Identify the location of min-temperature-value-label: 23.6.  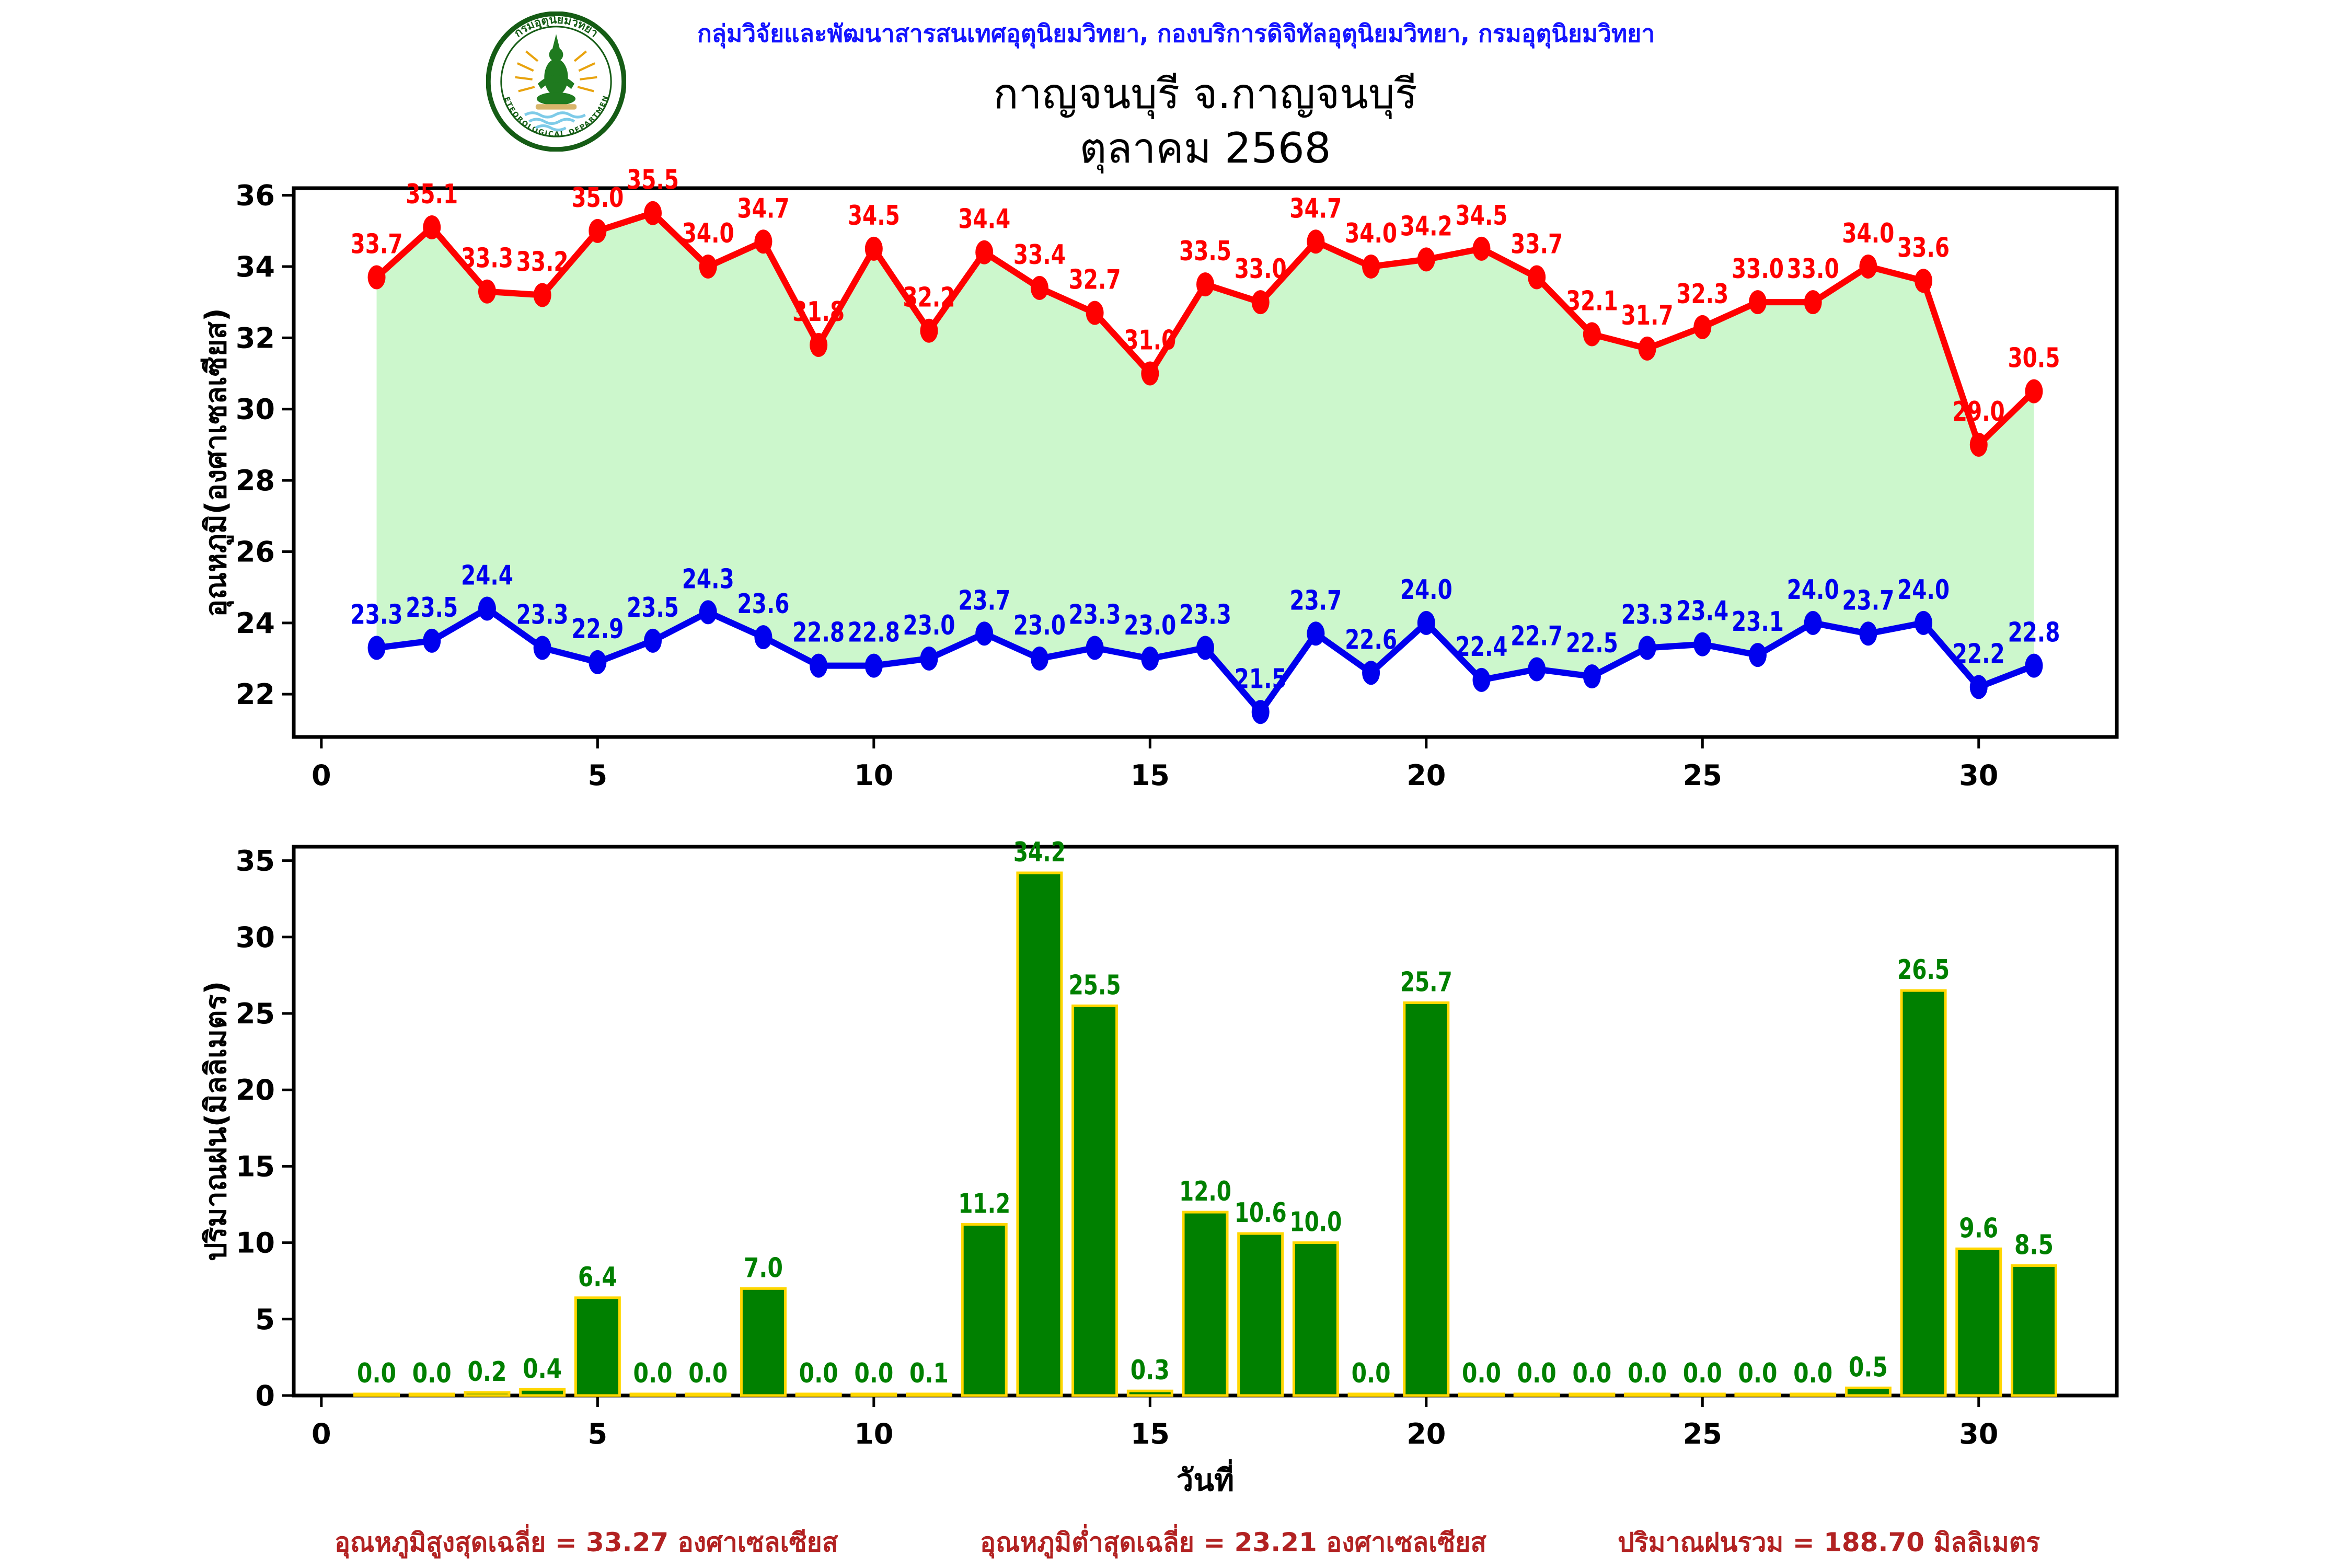
(763, 604).